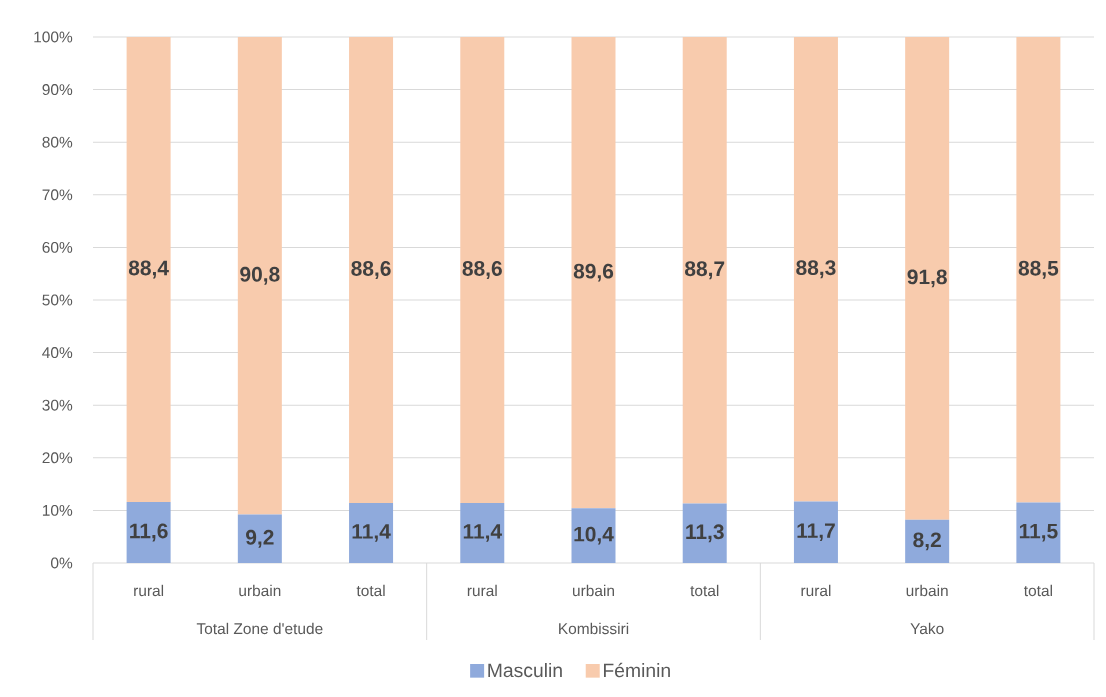 The width and height of the screenshot is (1106, 697). I want to click on data-label: 9,2, so click(260, 538).